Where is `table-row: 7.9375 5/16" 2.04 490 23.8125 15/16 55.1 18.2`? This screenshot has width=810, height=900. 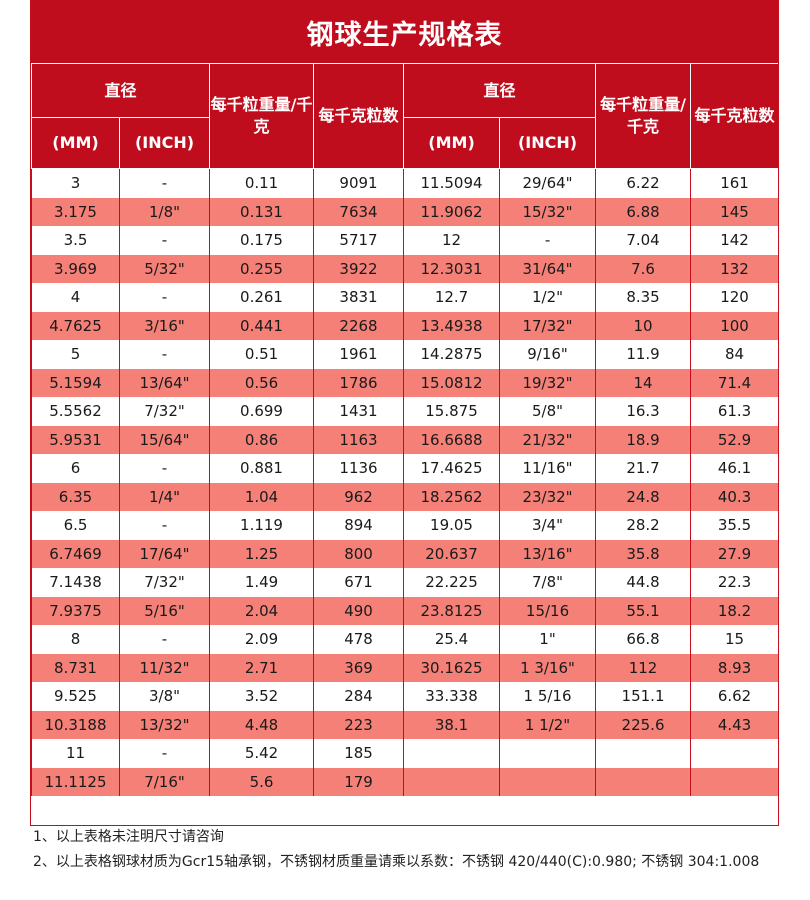
table-row: 7.9375 5/16" 2.04 490 23.8125 15/16 55.1 18.2 is located at coordinates (404, 610).